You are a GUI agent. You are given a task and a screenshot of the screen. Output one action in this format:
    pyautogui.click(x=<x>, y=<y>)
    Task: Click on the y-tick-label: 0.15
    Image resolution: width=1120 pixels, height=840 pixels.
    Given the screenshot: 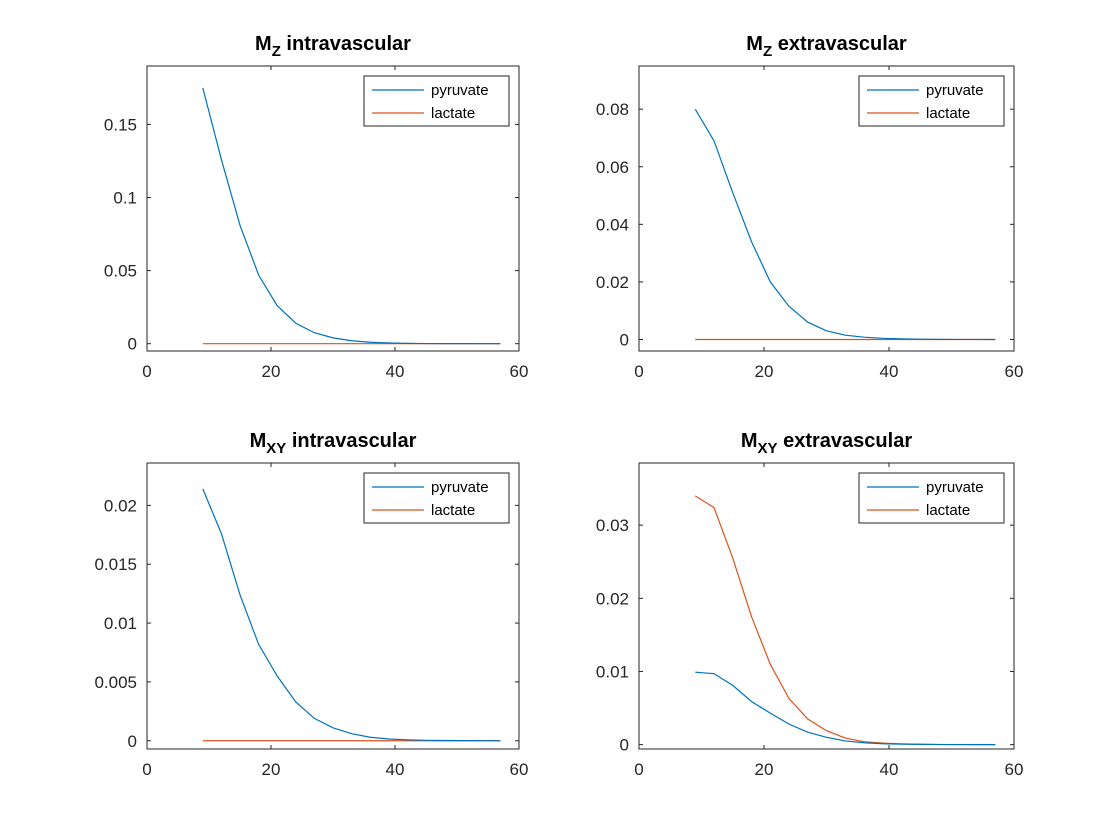 What is the action you would take?
    pyautogui.click(x=120, y=124)
    